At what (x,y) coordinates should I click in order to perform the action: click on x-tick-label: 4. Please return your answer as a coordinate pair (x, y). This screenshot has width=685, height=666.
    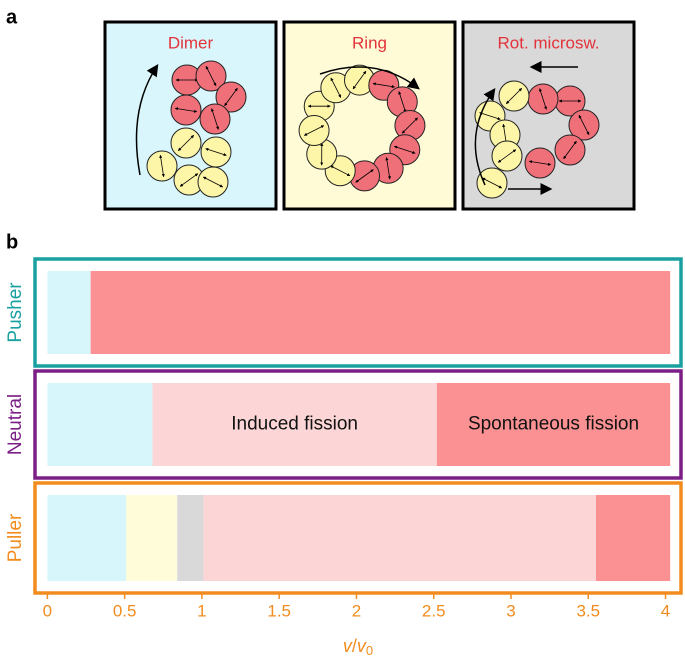
    Looking at the image, I should click on (665, 610).